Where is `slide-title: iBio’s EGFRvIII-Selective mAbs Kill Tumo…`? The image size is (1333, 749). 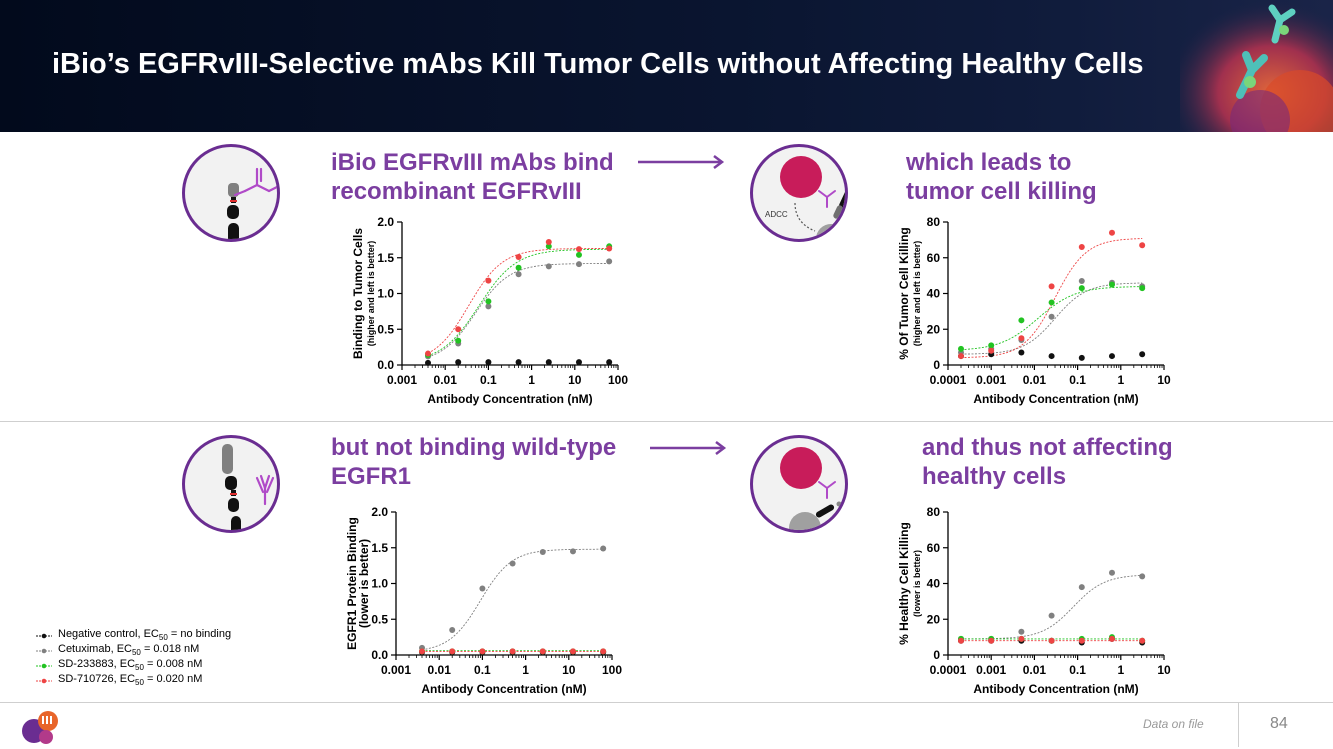 slide-title: iBio’s EGFRvIII-Selective mAbs Kill Tumo… is located at coordinates (598, 64).